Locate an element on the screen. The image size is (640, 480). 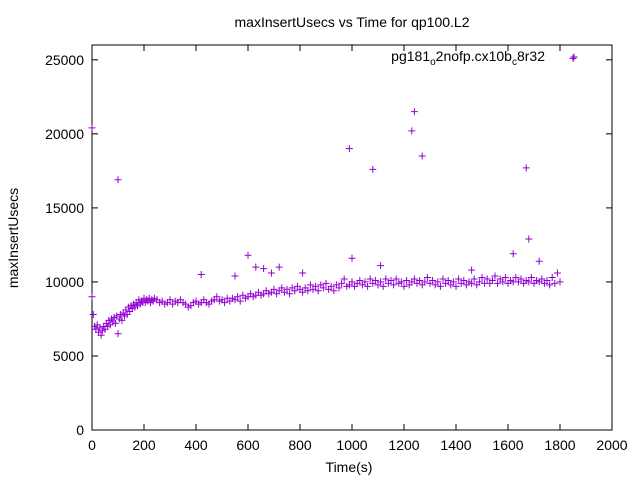
y-tick-label: 20000 is located at coordinates (64, 134).